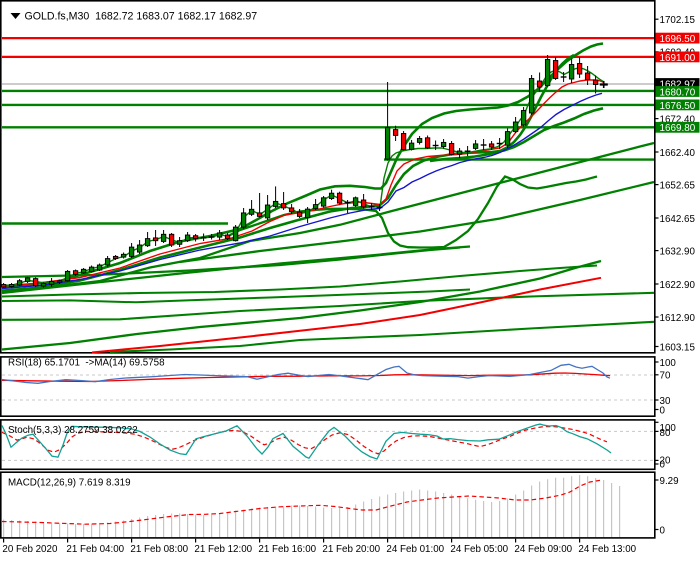  Describe the element at coordinates (678, 318) in the screenshot. I see `svg-text: 1612.90` at that location.